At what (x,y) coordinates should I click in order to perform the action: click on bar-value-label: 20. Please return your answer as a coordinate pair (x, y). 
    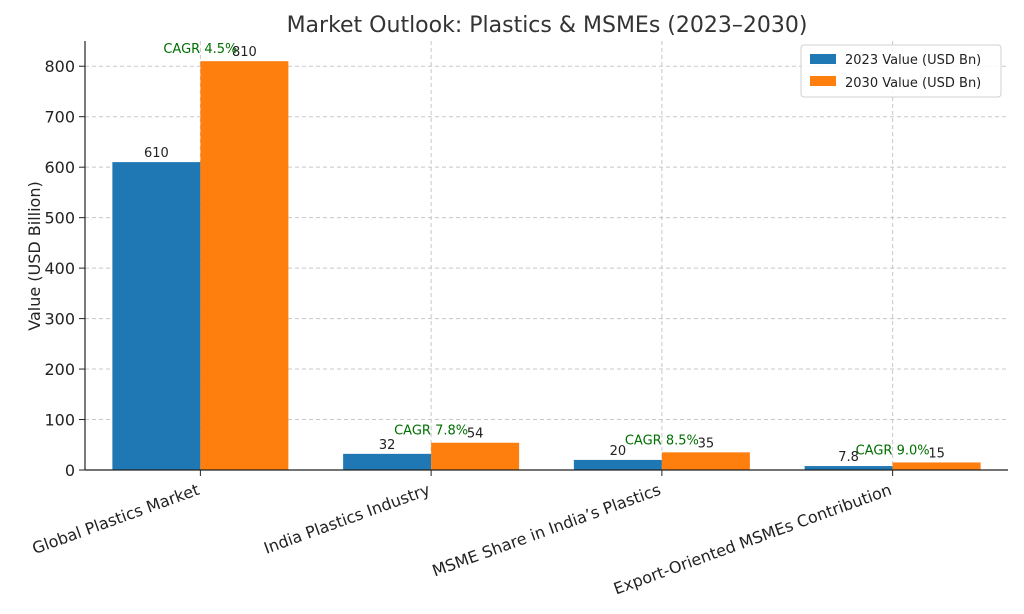
    Looking at the image, I should click on (618, 451).